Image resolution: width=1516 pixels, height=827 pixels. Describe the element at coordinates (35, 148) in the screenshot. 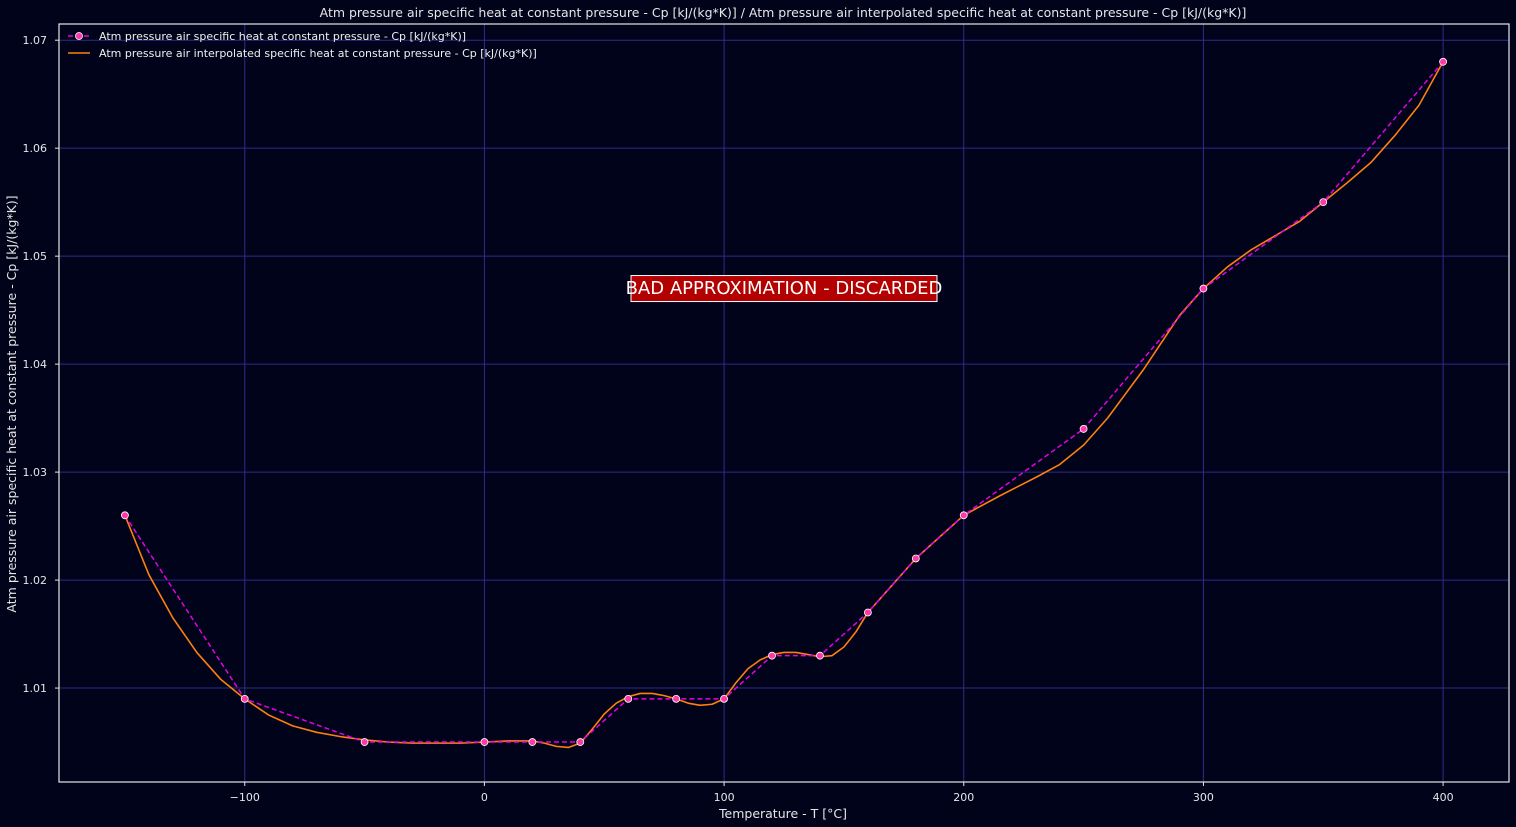

I see `y-tick-label: 1.06` at that location.